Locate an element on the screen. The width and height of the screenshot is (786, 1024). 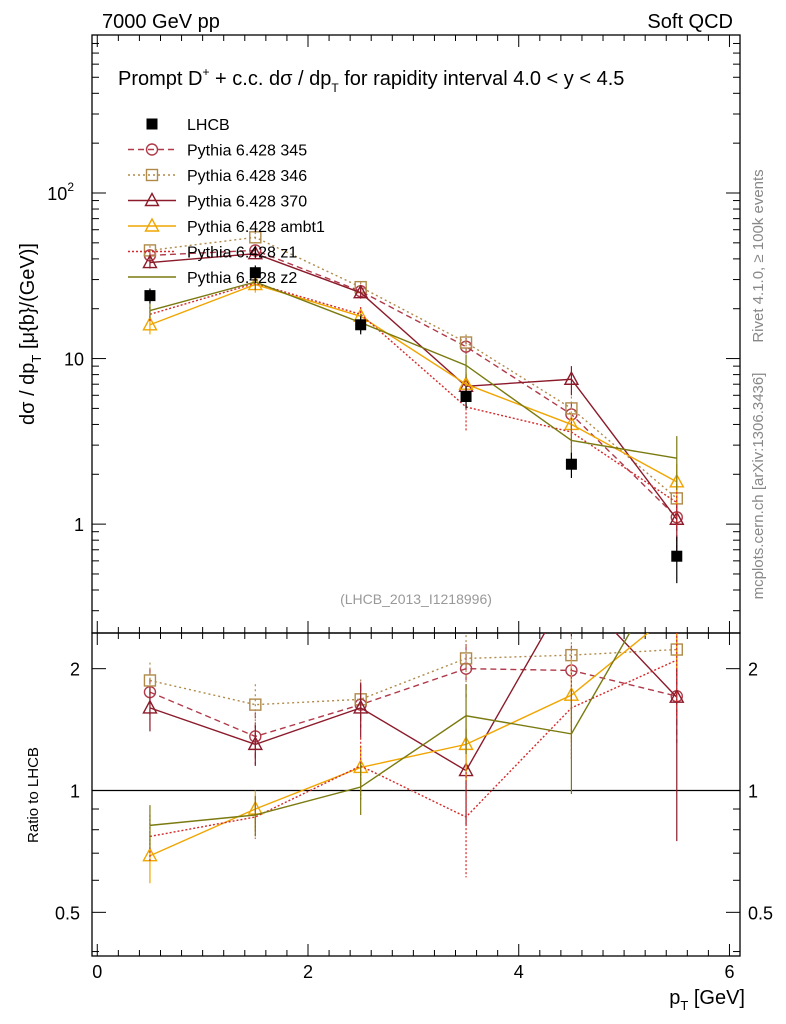
ratio-tick-label-left: 1 is located at coordinates (75, 791).